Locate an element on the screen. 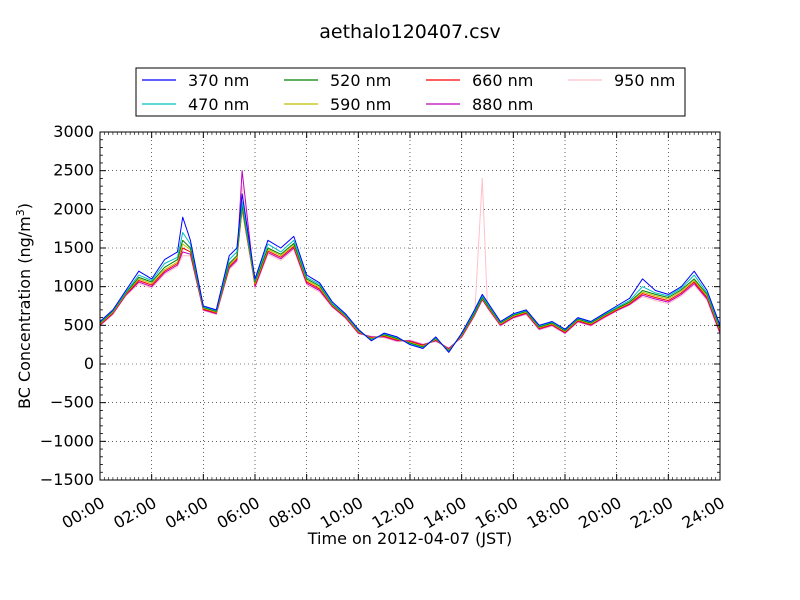  y-tick-label: −1500 is located at coordinates (67, 479).